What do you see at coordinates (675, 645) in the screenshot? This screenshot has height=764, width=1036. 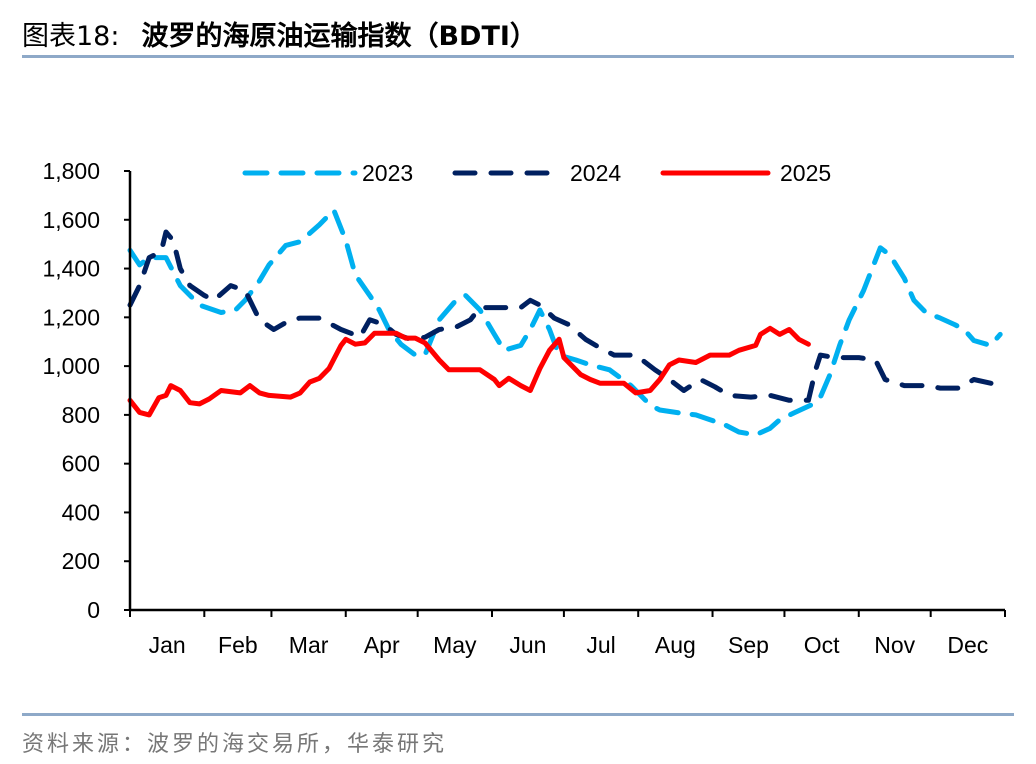 I see `x-tick-label: Aug` at bounding box center [675, 645].